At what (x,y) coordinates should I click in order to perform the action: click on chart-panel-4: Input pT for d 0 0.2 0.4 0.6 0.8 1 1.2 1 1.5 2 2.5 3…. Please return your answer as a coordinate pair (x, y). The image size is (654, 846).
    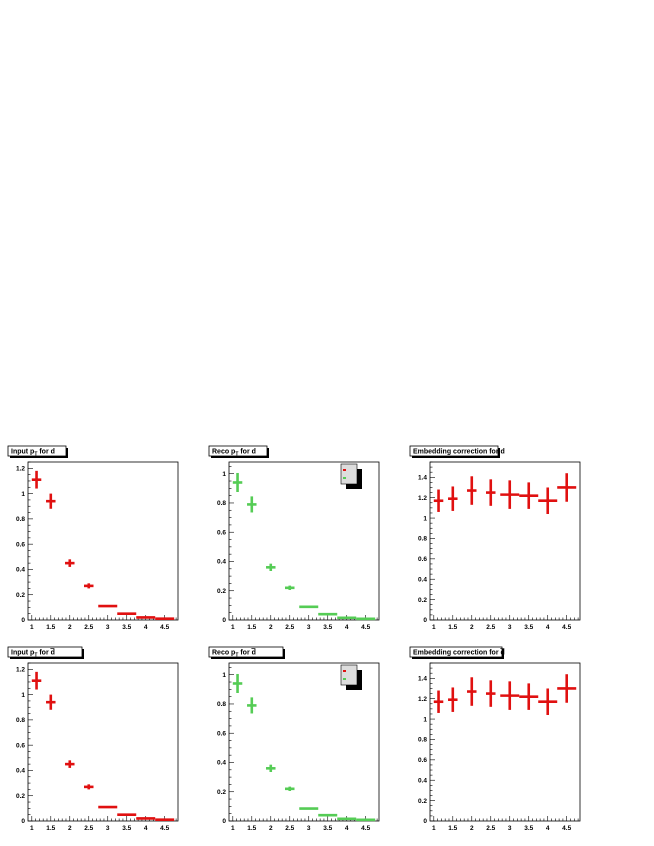
    Looking at the image, I should click on (93, 739).